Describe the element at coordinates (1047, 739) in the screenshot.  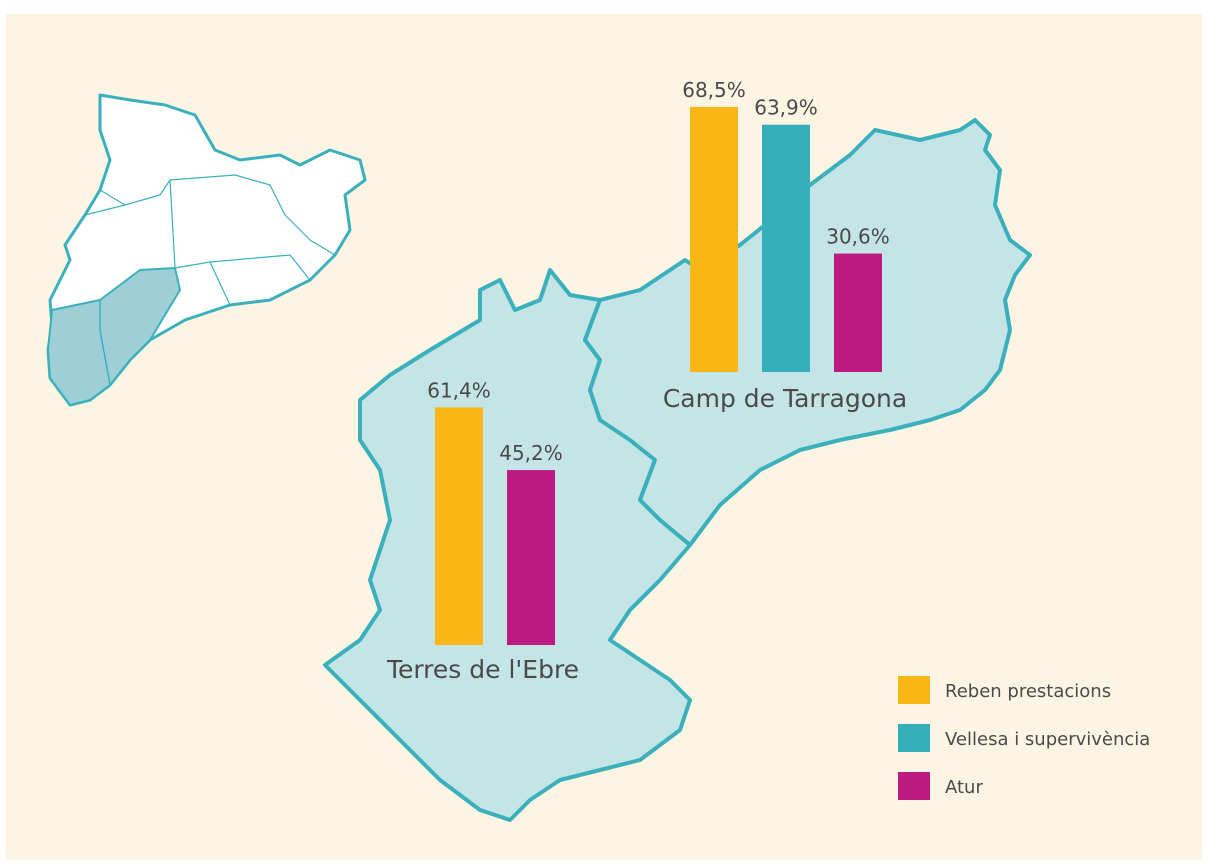
I see `legend-label: Vellesa i supervivència` at that location.